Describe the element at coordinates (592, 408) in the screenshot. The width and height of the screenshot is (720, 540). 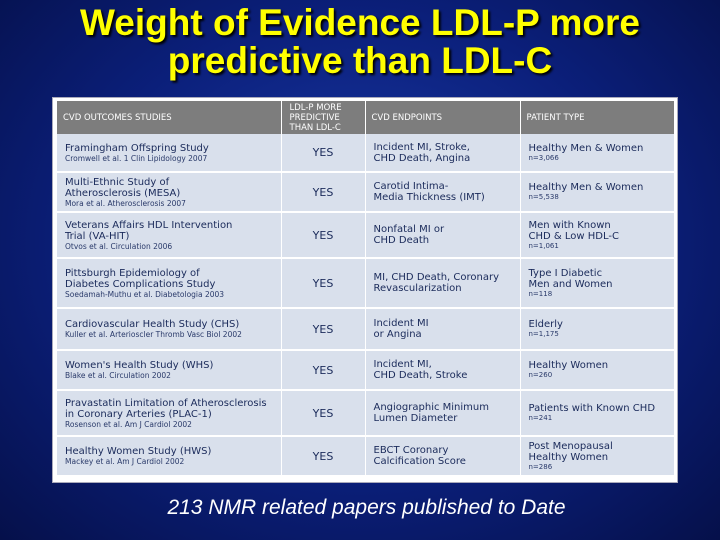
I see `patient-type: Patients with Known CHD` at that location.